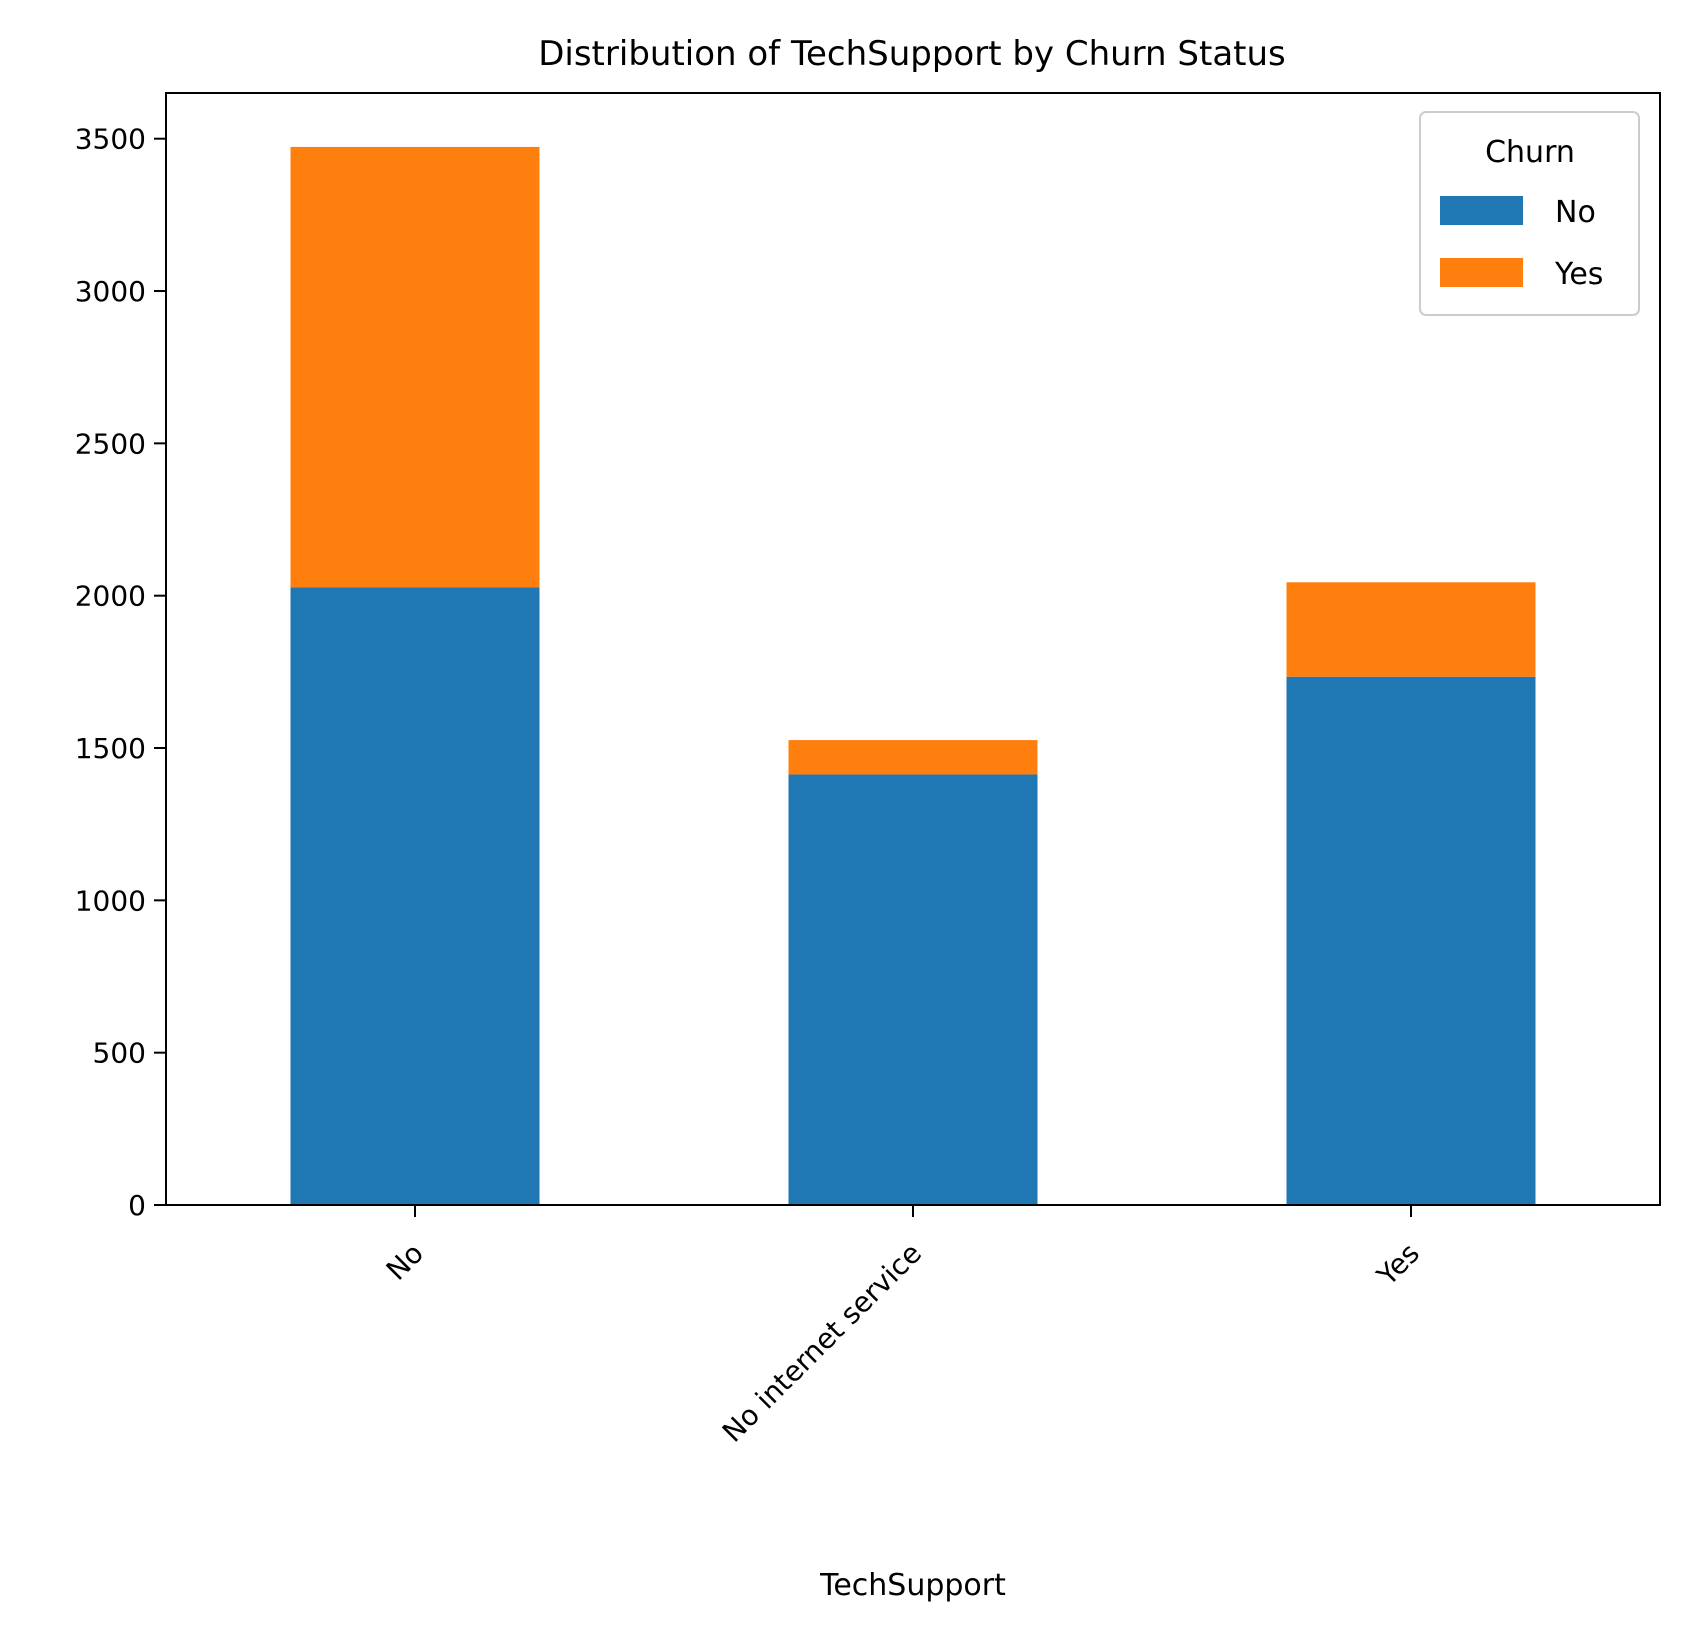  Describe the element at coordinates (119, 1053) in the screenshot. I see `y-tick-label: 500` at that location.